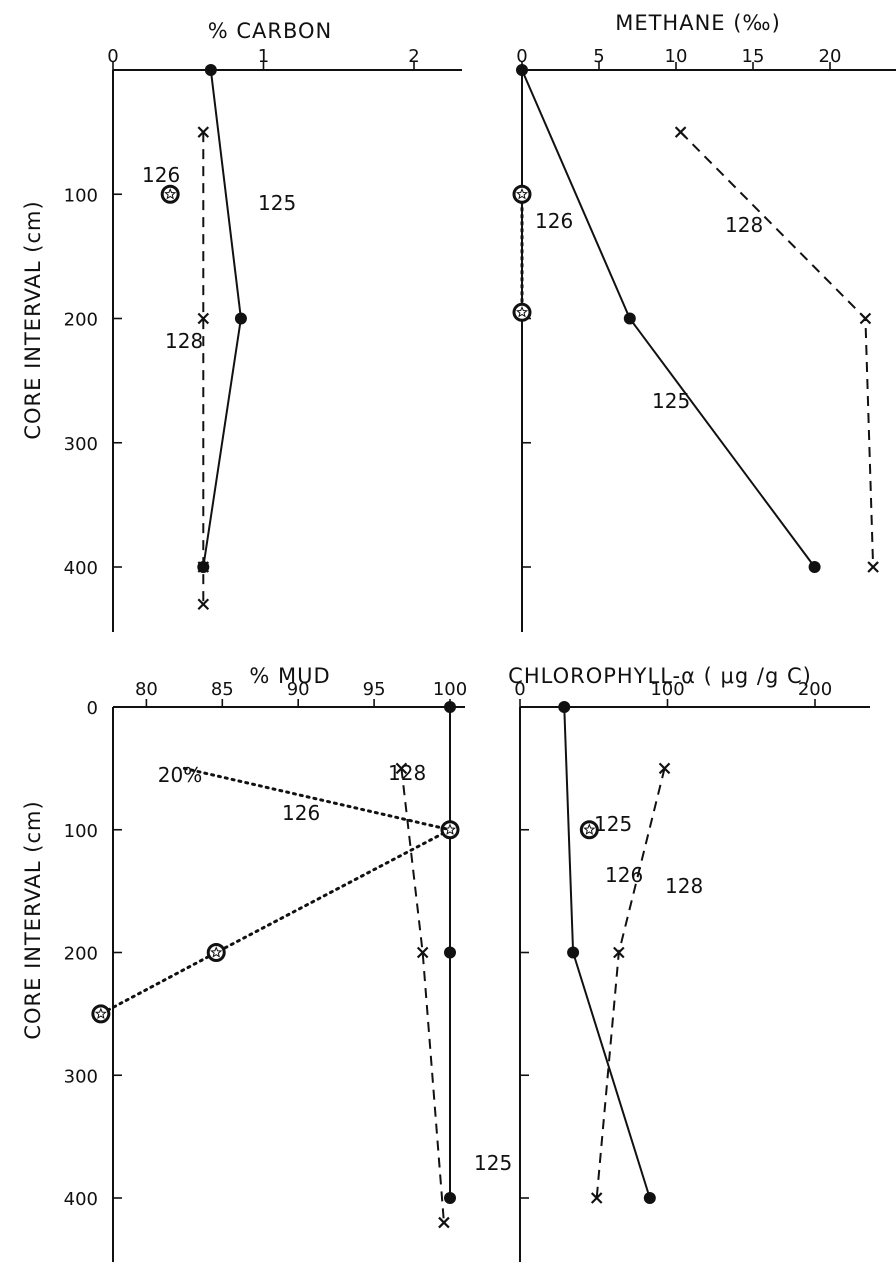  What do you see at coordinates (815, 689) in the screenshot?
I see `x-tick-label: 200` at bounding box center [815, 689].